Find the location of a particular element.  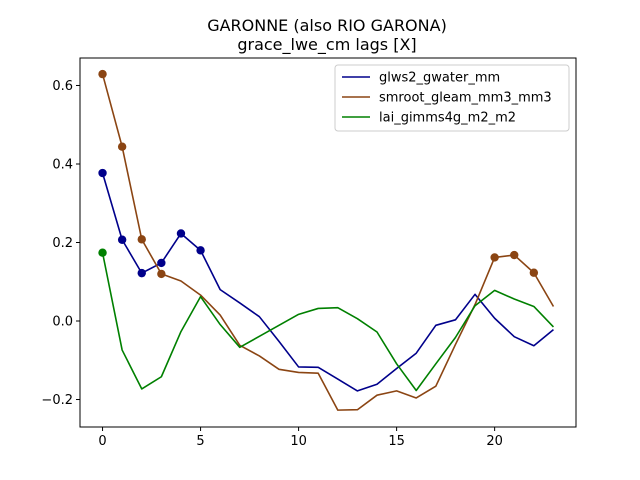

x-tick-label-5: 5 is located at coordinates (200, 441).